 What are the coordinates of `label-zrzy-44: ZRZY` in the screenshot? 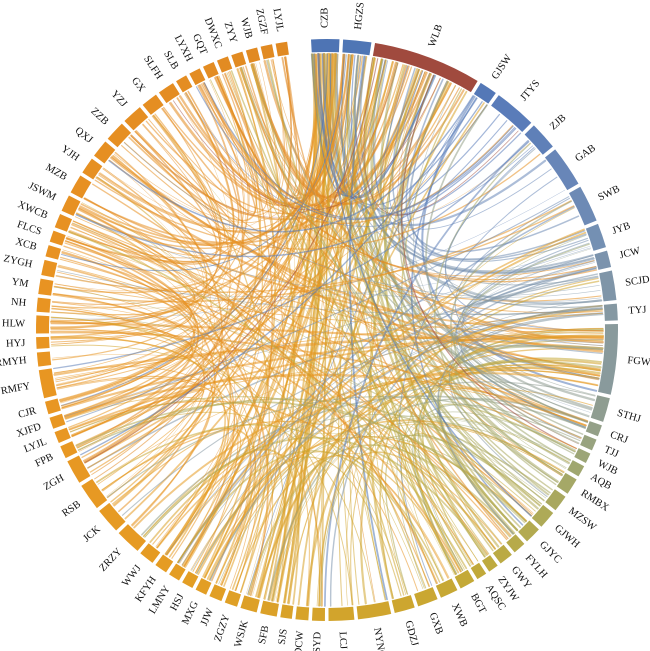 It's located at (111, 560).